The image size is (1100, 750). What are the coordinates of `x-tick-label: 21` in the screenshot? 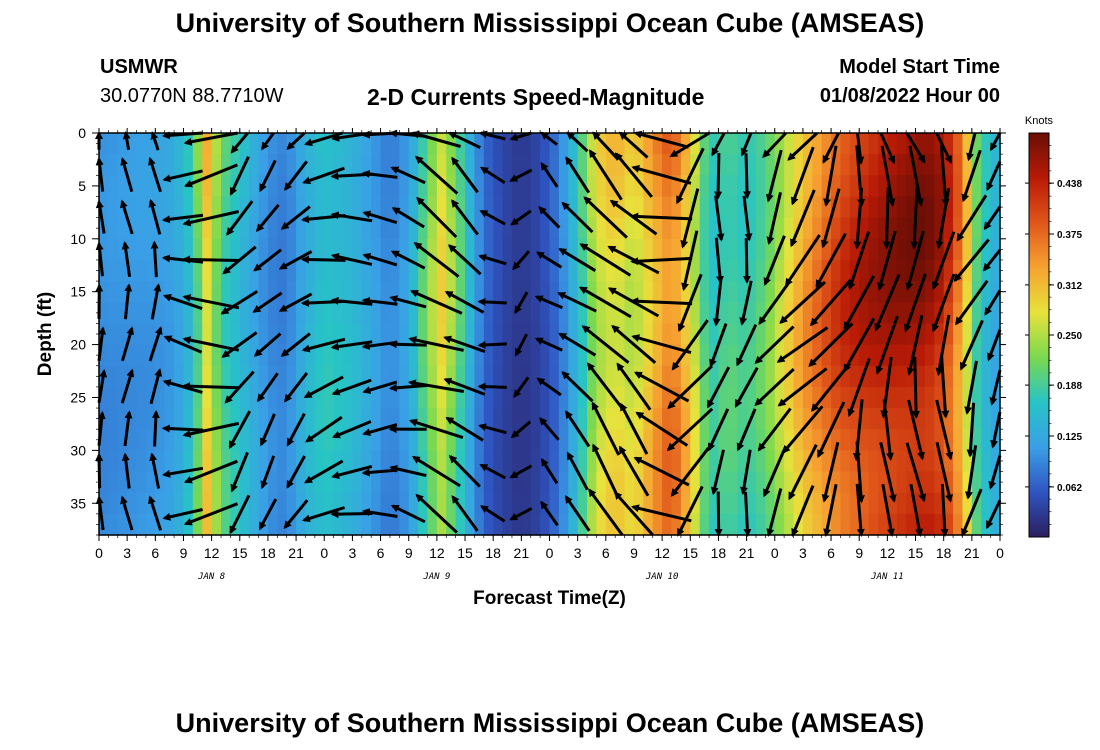 It's located at (296, 553).